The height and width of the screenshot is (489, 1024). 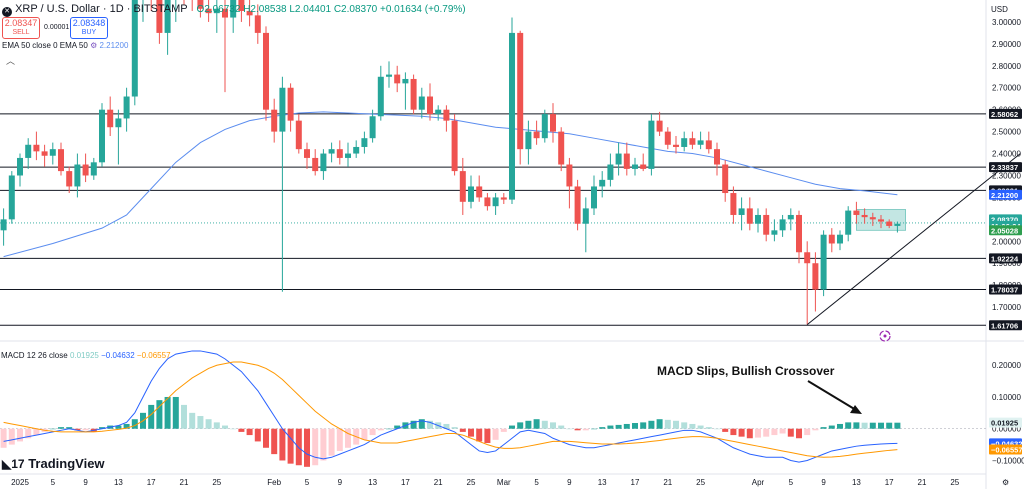 I want to click on axis-badge-text: 1.61706, so click(x=1004, y=325).